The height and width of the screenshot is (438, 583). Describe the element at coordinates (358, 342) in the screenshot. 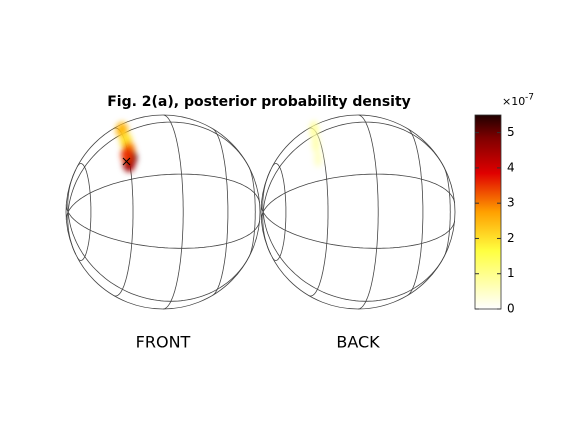

I see `panel-label: BACK` at that location.